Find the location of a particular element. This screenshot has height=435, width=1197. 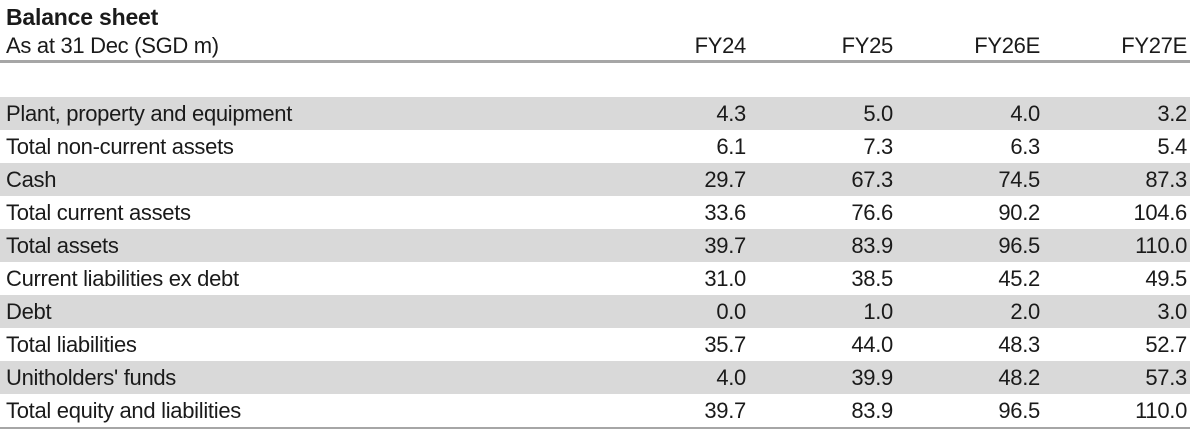

cell-value: 0.0 is located at coordinates (731, 311).